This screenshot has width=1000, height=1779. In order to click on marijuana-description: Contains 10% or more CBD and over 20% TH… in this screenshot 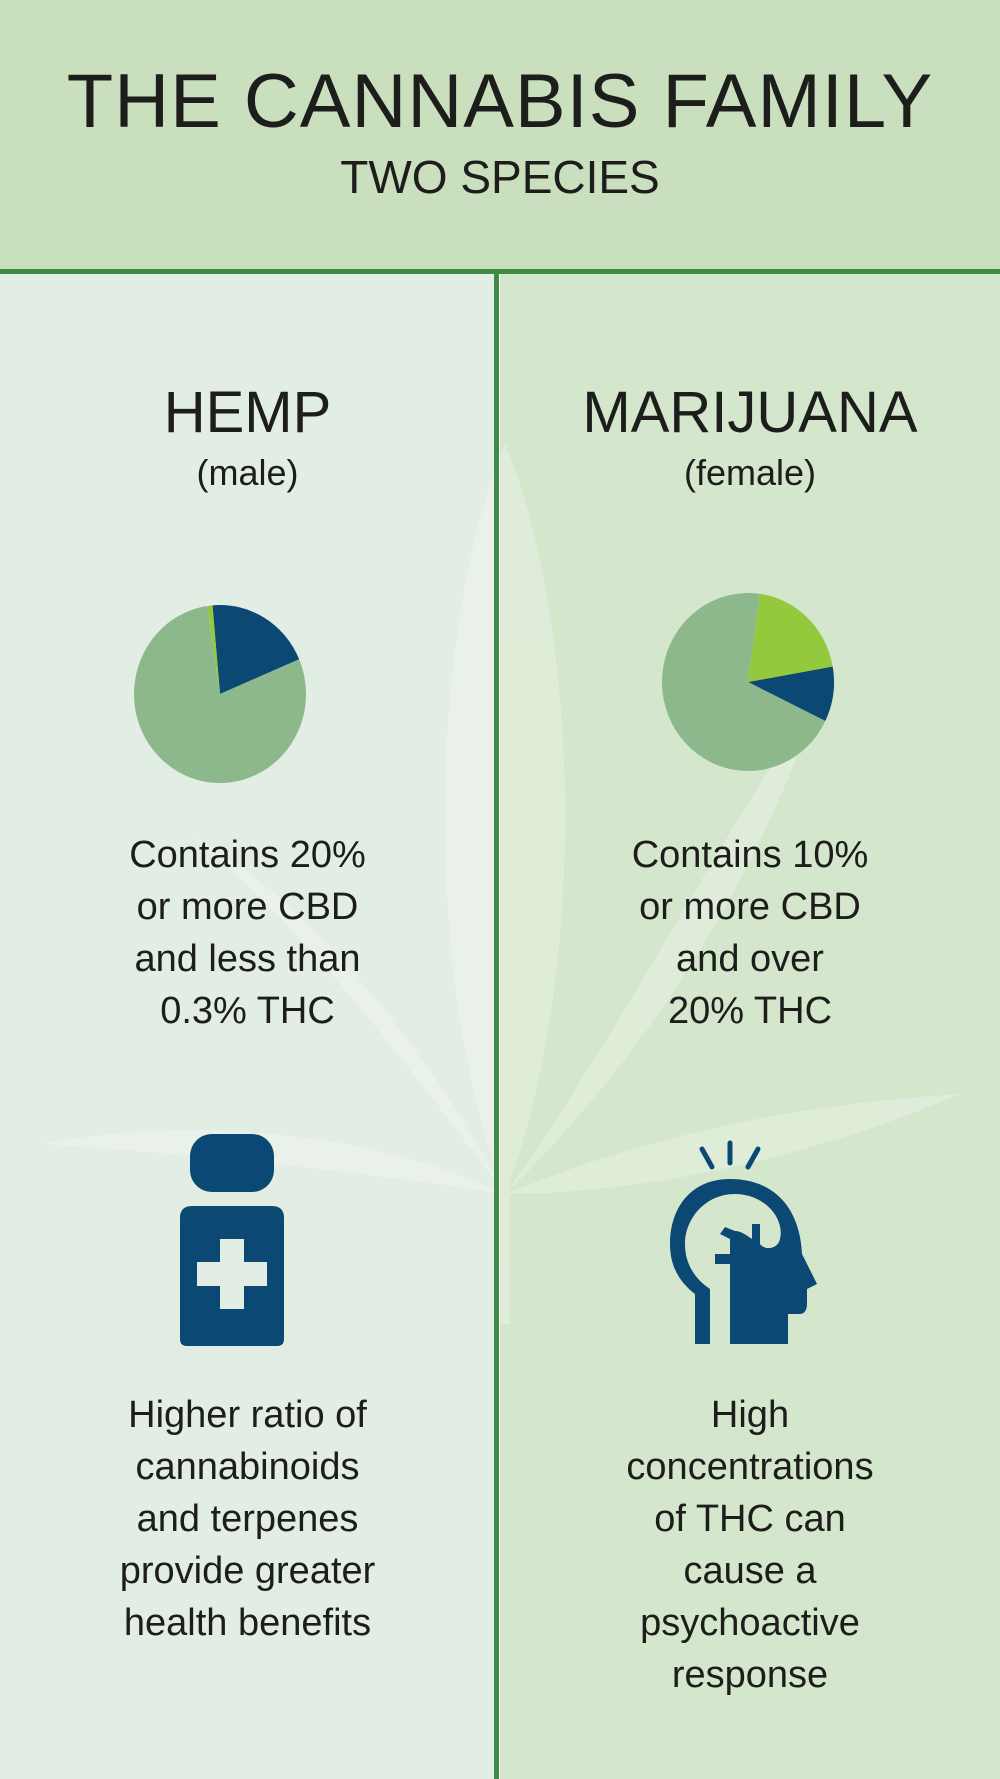, I will do `click(750, 933)`.